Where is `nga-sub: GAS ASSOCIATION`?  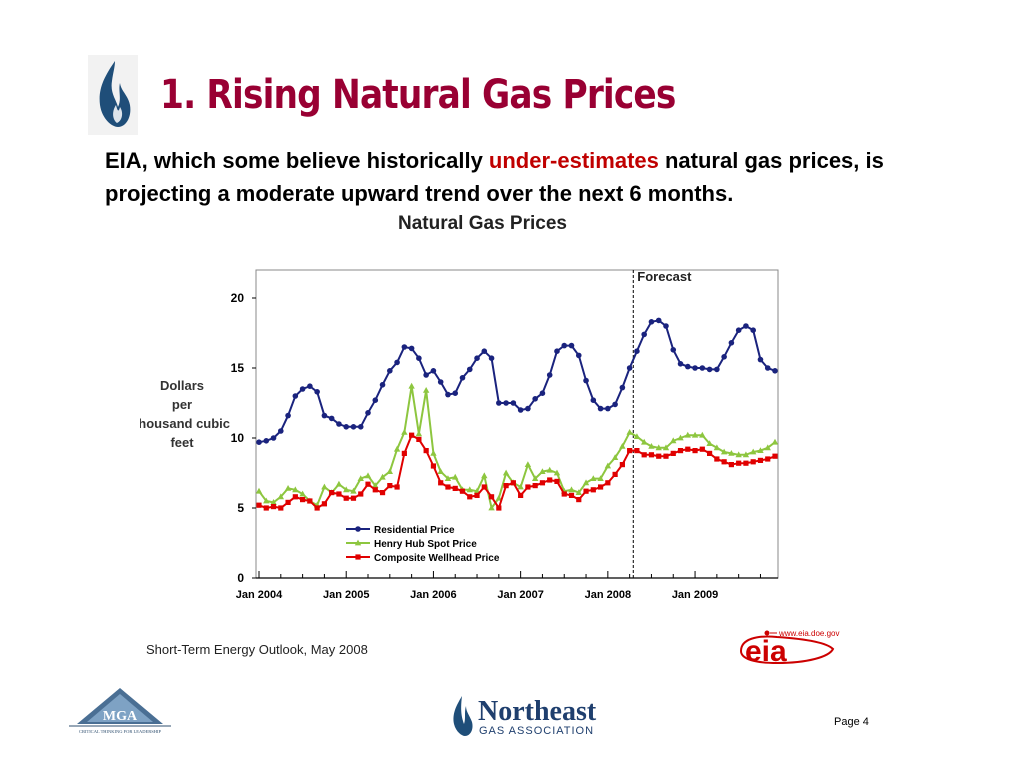
nga-sub: GAS ASSOCIATION is located at coordinates (536, 731).